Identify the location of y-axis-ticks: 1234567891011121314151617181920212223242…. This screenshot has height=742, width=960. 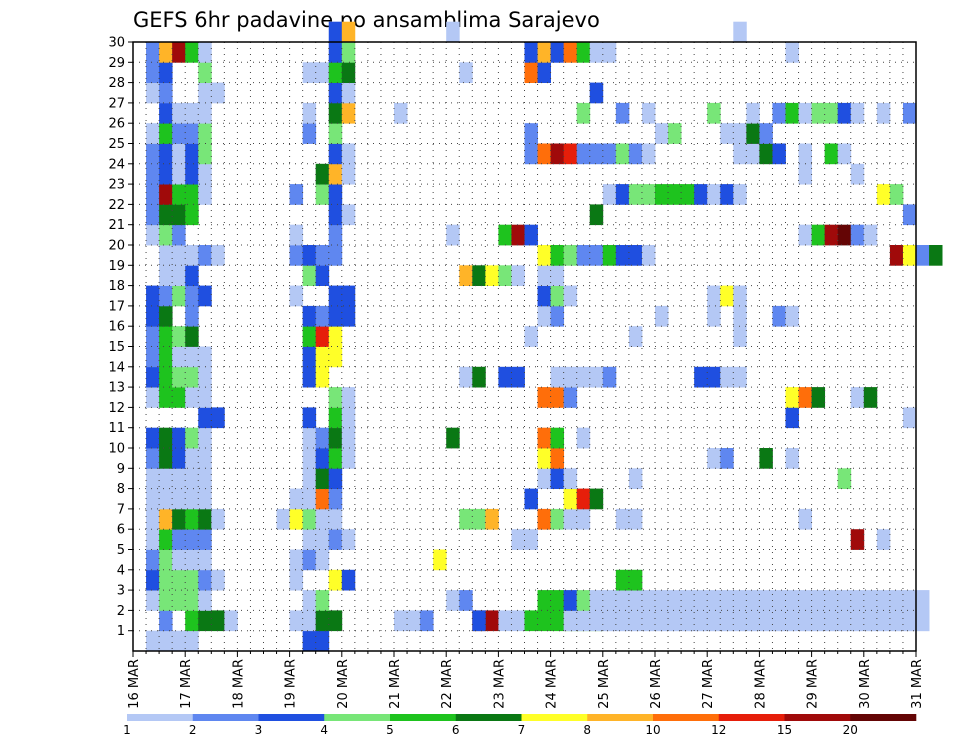
(120, 337).